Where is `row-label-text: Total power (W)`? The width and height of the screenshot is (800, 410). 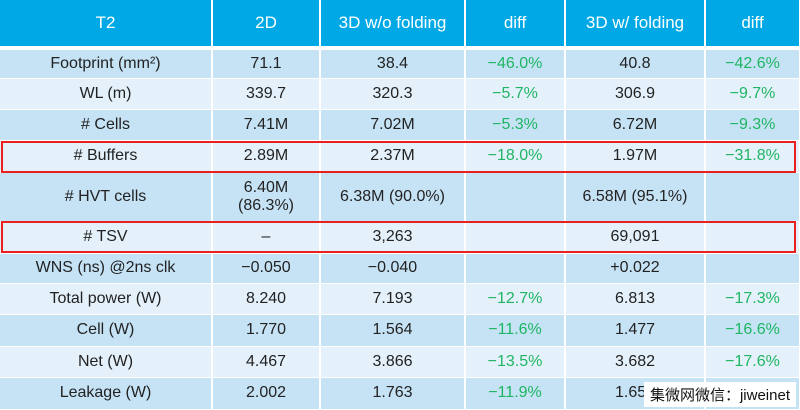
row-label-text: Total power (W) is located at coordinates (105, 298).